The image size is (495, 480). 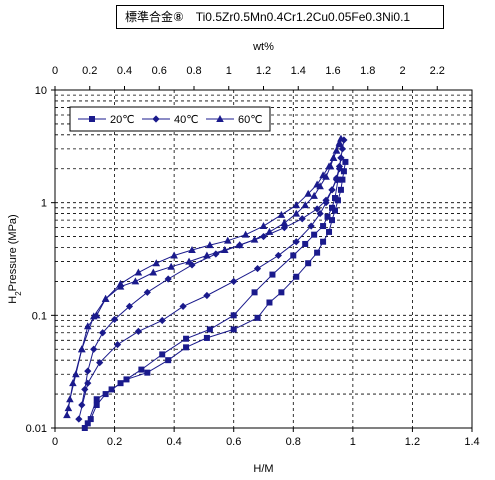 I want to click on x2-tick-label: 2.2, so click(x=437, y=71).